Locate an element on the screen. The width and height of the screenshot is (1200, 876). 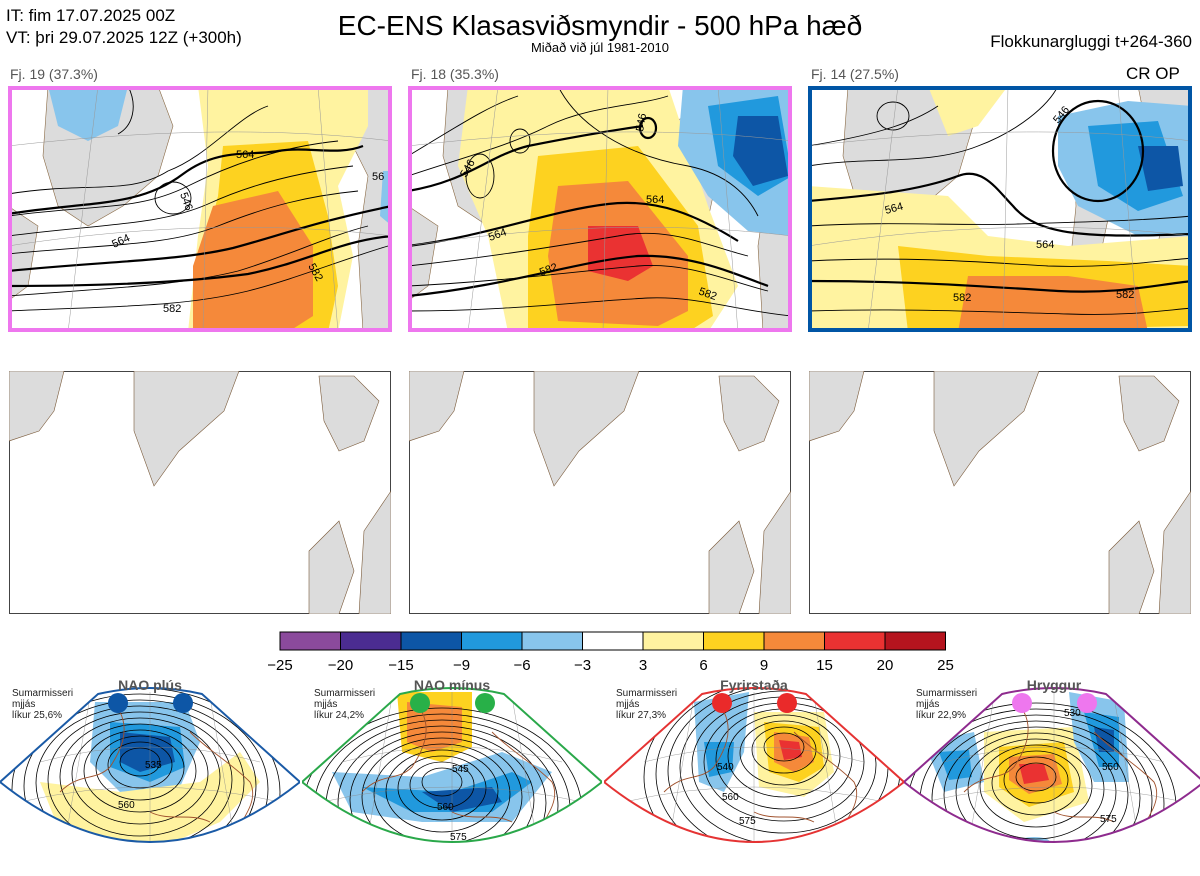
colorbar-tick-label: −15 is located at coordinates (400, 665).